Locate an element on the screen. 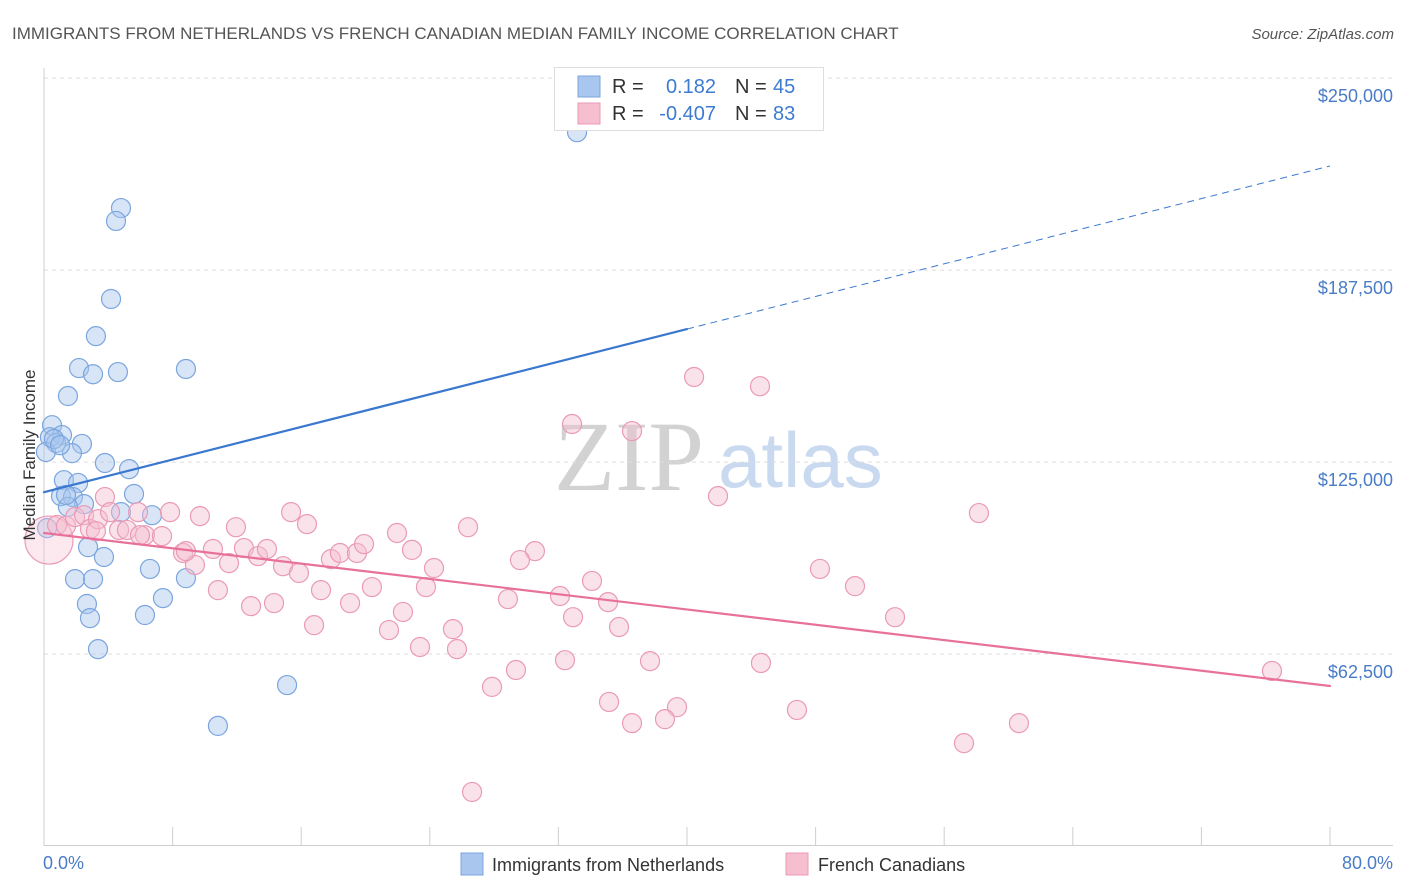  x-tick-label-max: 80.0% is located at coordinates (1367, 863).